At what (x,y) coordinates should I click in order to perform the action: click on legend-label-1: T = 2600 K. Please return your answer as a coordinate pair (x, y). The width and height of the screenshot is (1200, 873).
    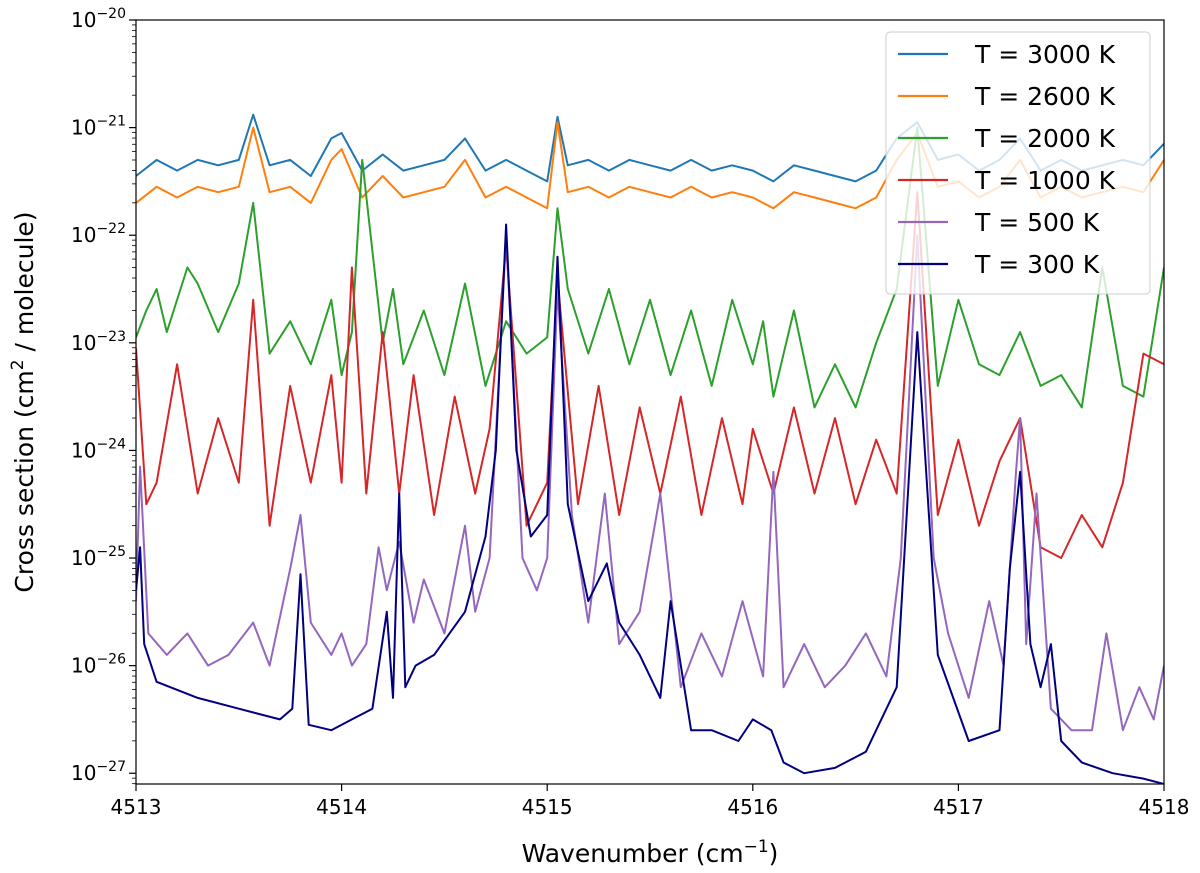
    Looking at the image, I should click on (1045, 96).